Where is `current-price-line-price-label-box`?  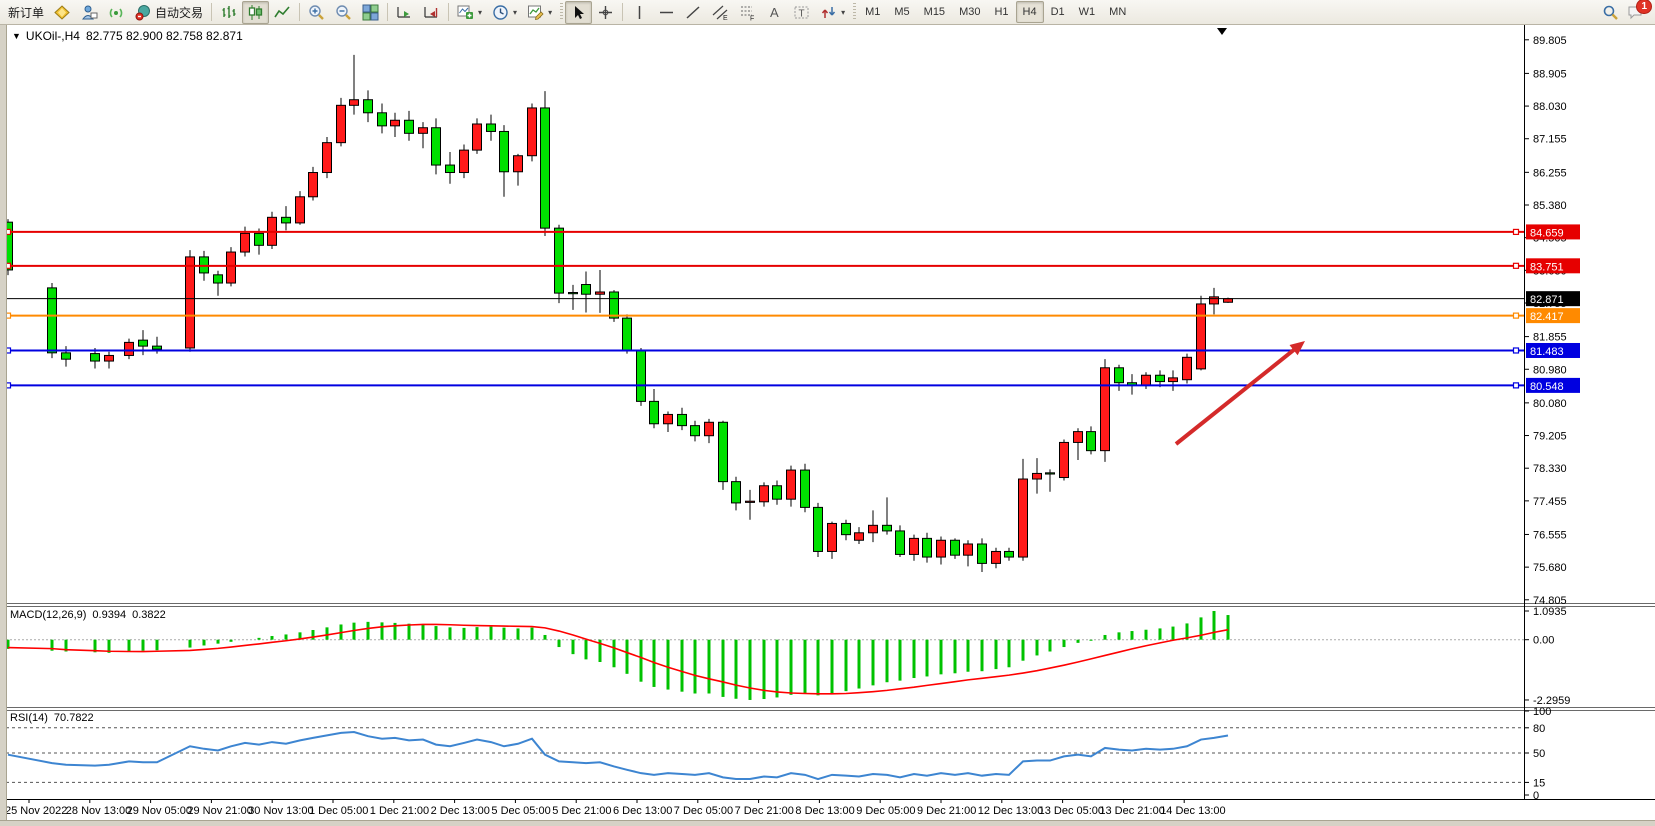 current-price-line-price-label-box is located at coordinates (1553, 299).